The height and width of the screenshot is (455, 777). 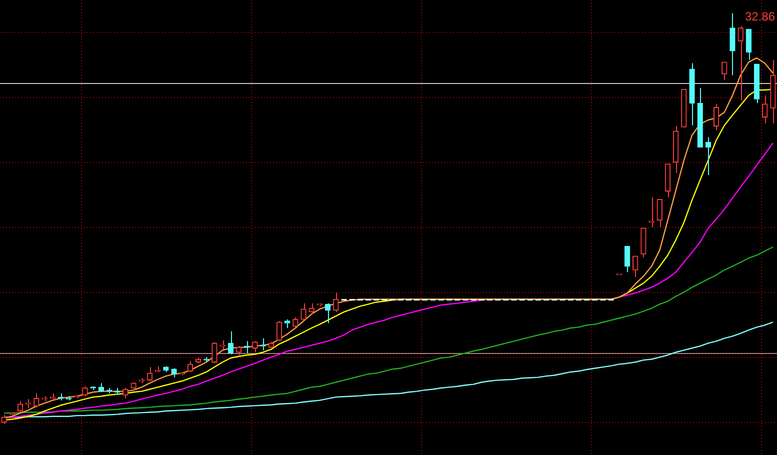 What do you see at coordinates (760, 16) in the screenshot?
I see `annotation: 32.86` at bounding box center [760, 16].